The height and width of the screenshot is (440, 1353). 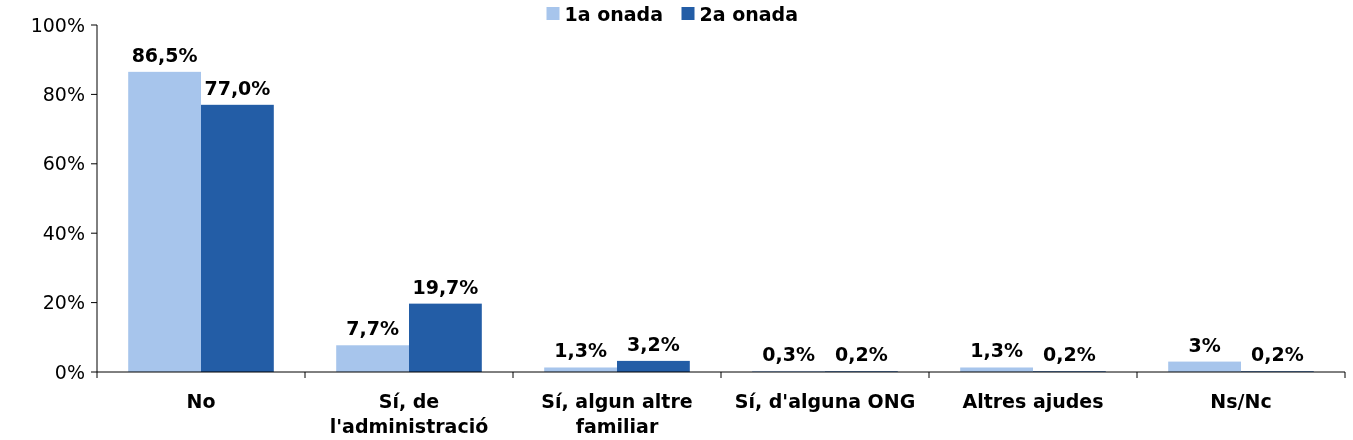 I want to click on data-label: 7,7%, so click(x=372, y=328).